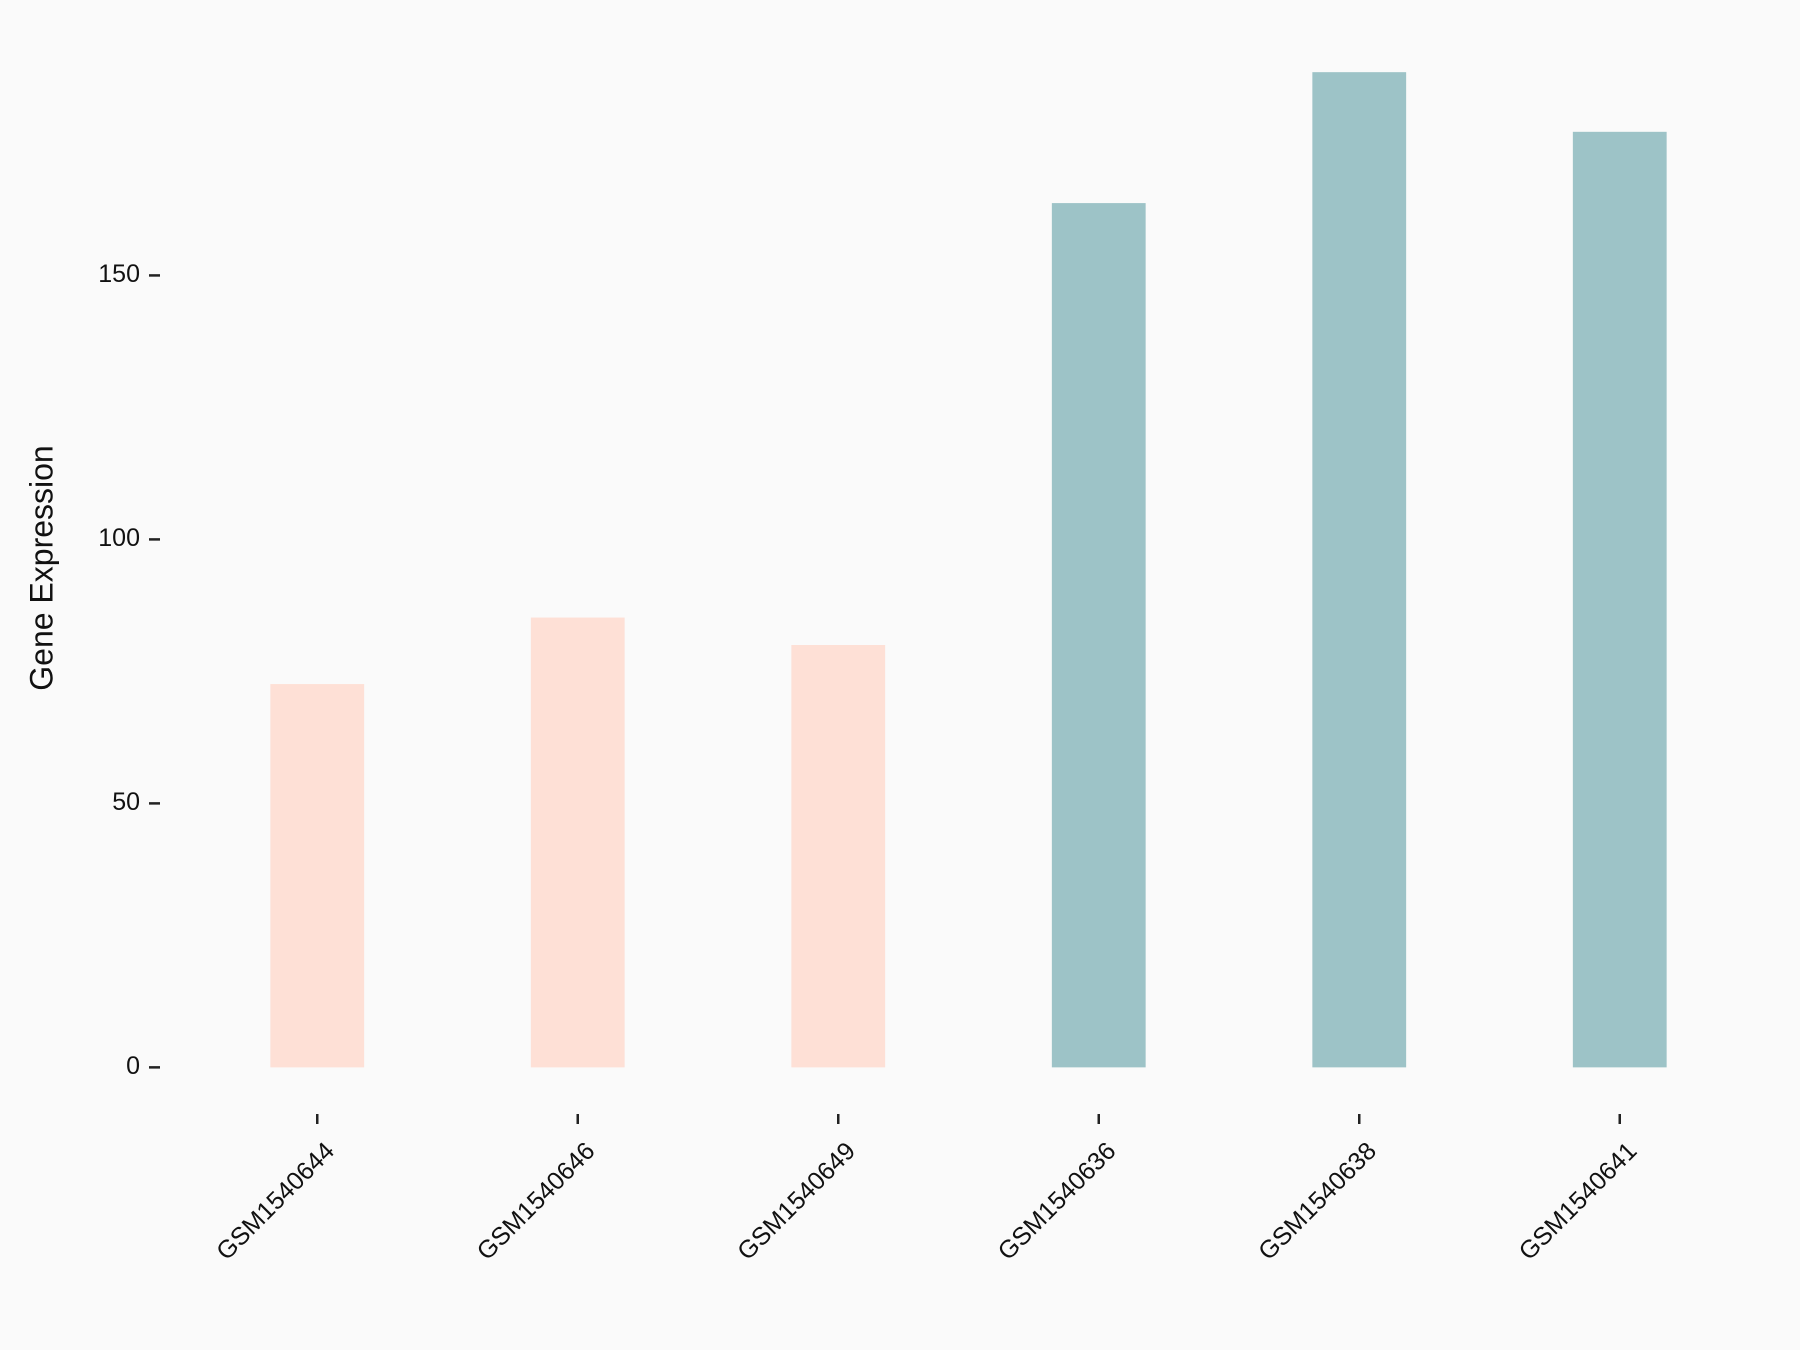 Image resolution: width=1800 pixels, height=1350 pixels. I want to click on y-axis-title: Gene Expression, so click(41, 567).